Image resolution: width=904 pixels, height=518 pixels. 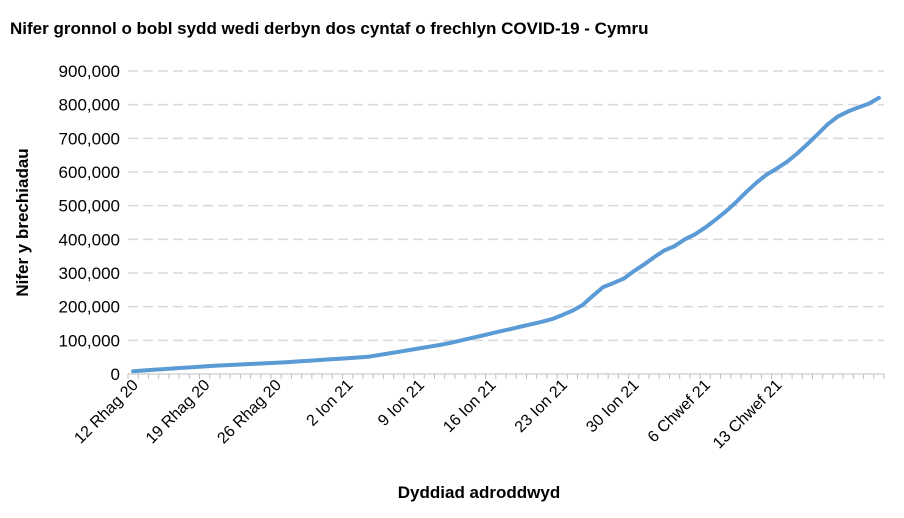 I want to click on x-axis-label: Dyddiad adroddwyd, so click(x=479, y=492).